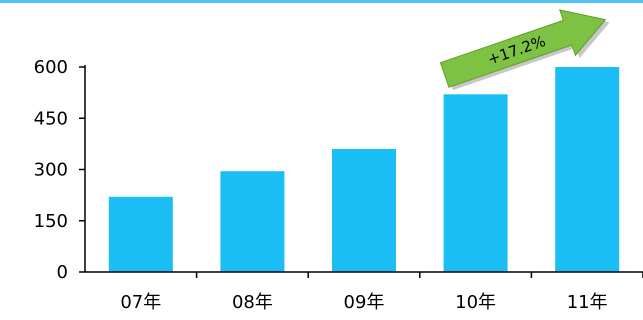 Image resolution: width=643 pixels, height=320 pixels. What do you see at coordinates (51, 170) in the screenshot?
I see `y-tick-label: 300` at bounding box center [51, 170].